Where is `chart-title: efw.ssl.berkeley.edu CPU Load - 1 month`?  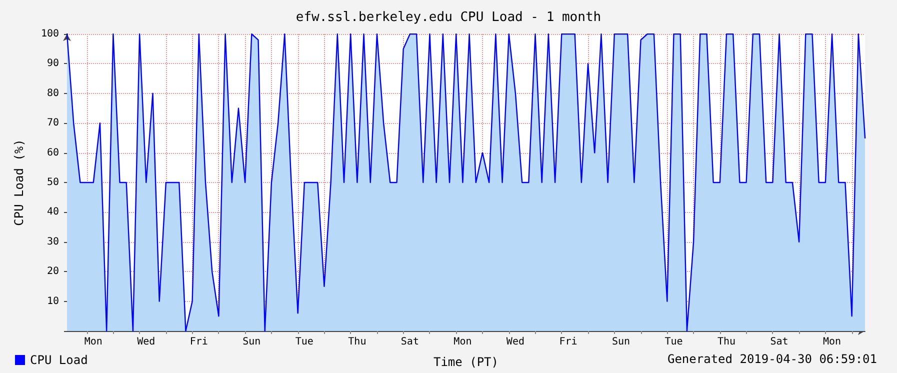 chart-title: efw.ssl.berkeley.edu CPU Load - 1 month is located at coordinates (449, 17).